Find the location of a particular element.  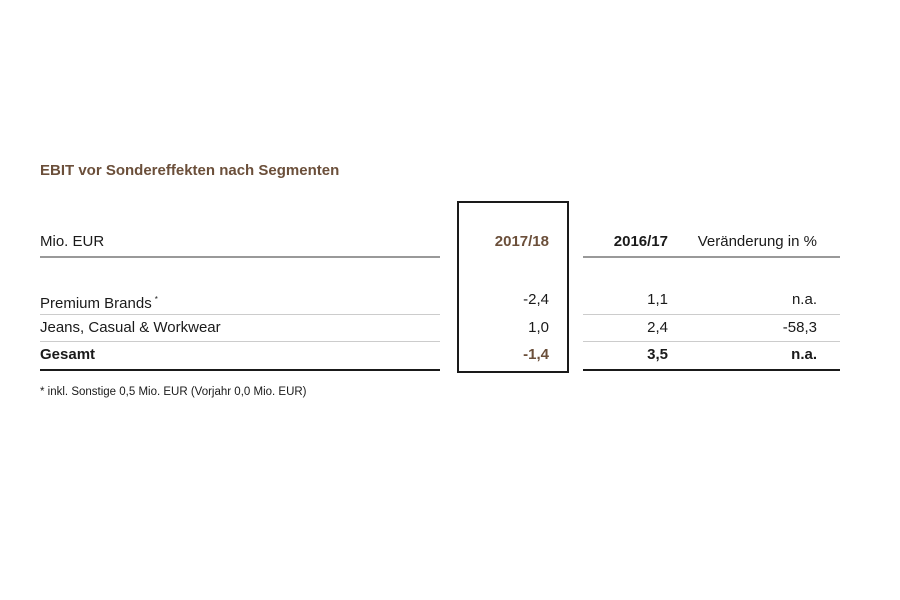

cell: 1,0 is located at coordinates (538, 327).